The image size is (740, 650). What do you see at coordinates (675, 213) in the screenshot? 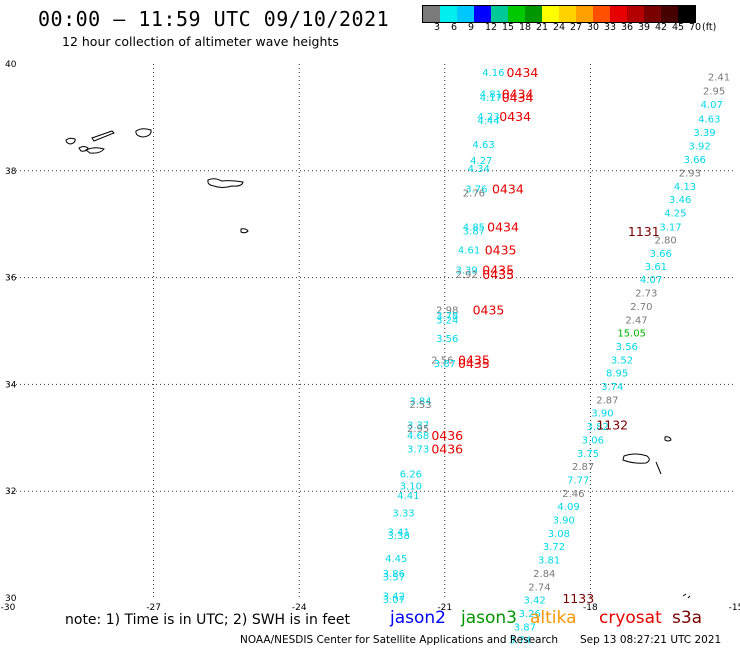
I see `wave-height-label: 4.25` at bounding box center [675, 213].